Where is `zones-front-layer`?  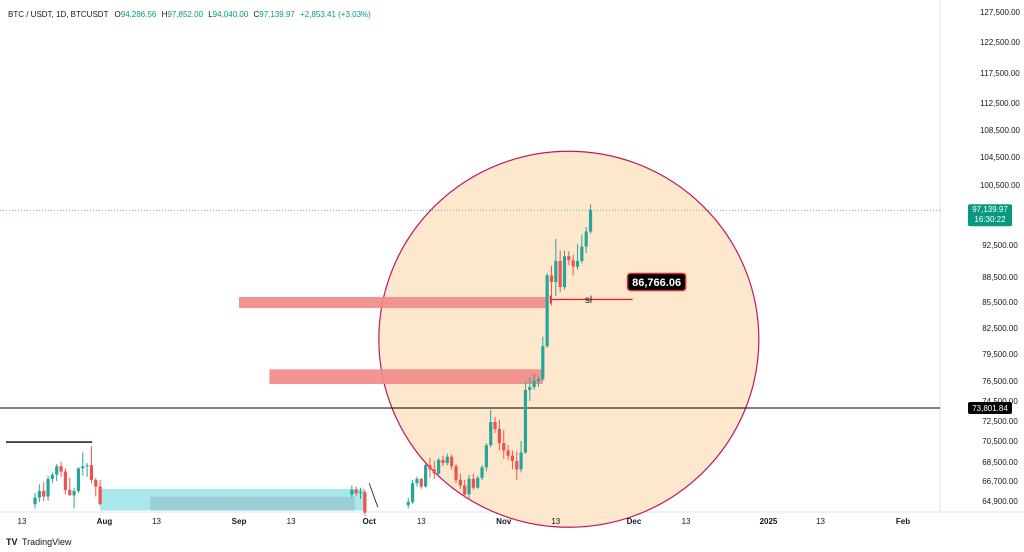
zones-front-layer is located at coordinates (393, 340).